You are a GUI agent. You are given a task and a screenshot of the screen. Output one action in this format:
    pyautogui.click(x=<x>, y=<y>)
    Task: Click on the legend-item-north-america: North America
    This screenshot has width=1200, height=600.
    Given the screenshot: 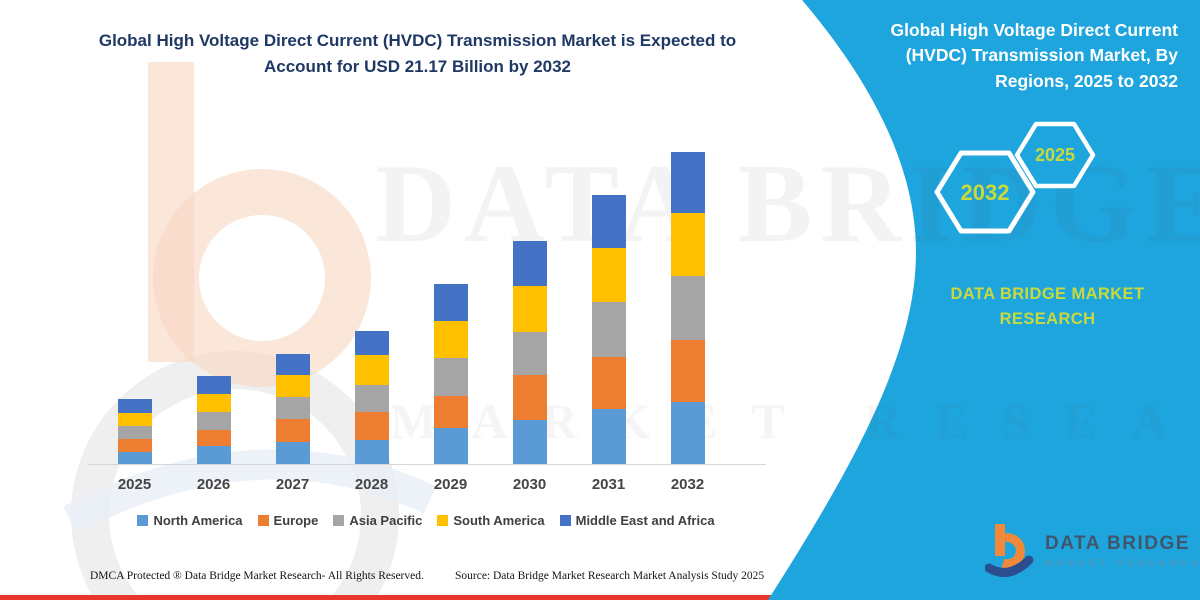 What is the action you would take?
    pyautogui.click(x=190, y=520)
    